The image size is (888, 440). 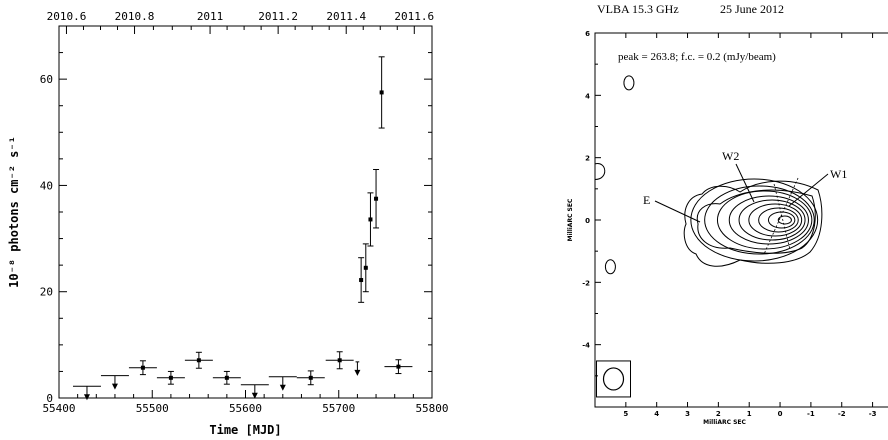 I want to click on component-label: W2, so click(x=730, y=156).